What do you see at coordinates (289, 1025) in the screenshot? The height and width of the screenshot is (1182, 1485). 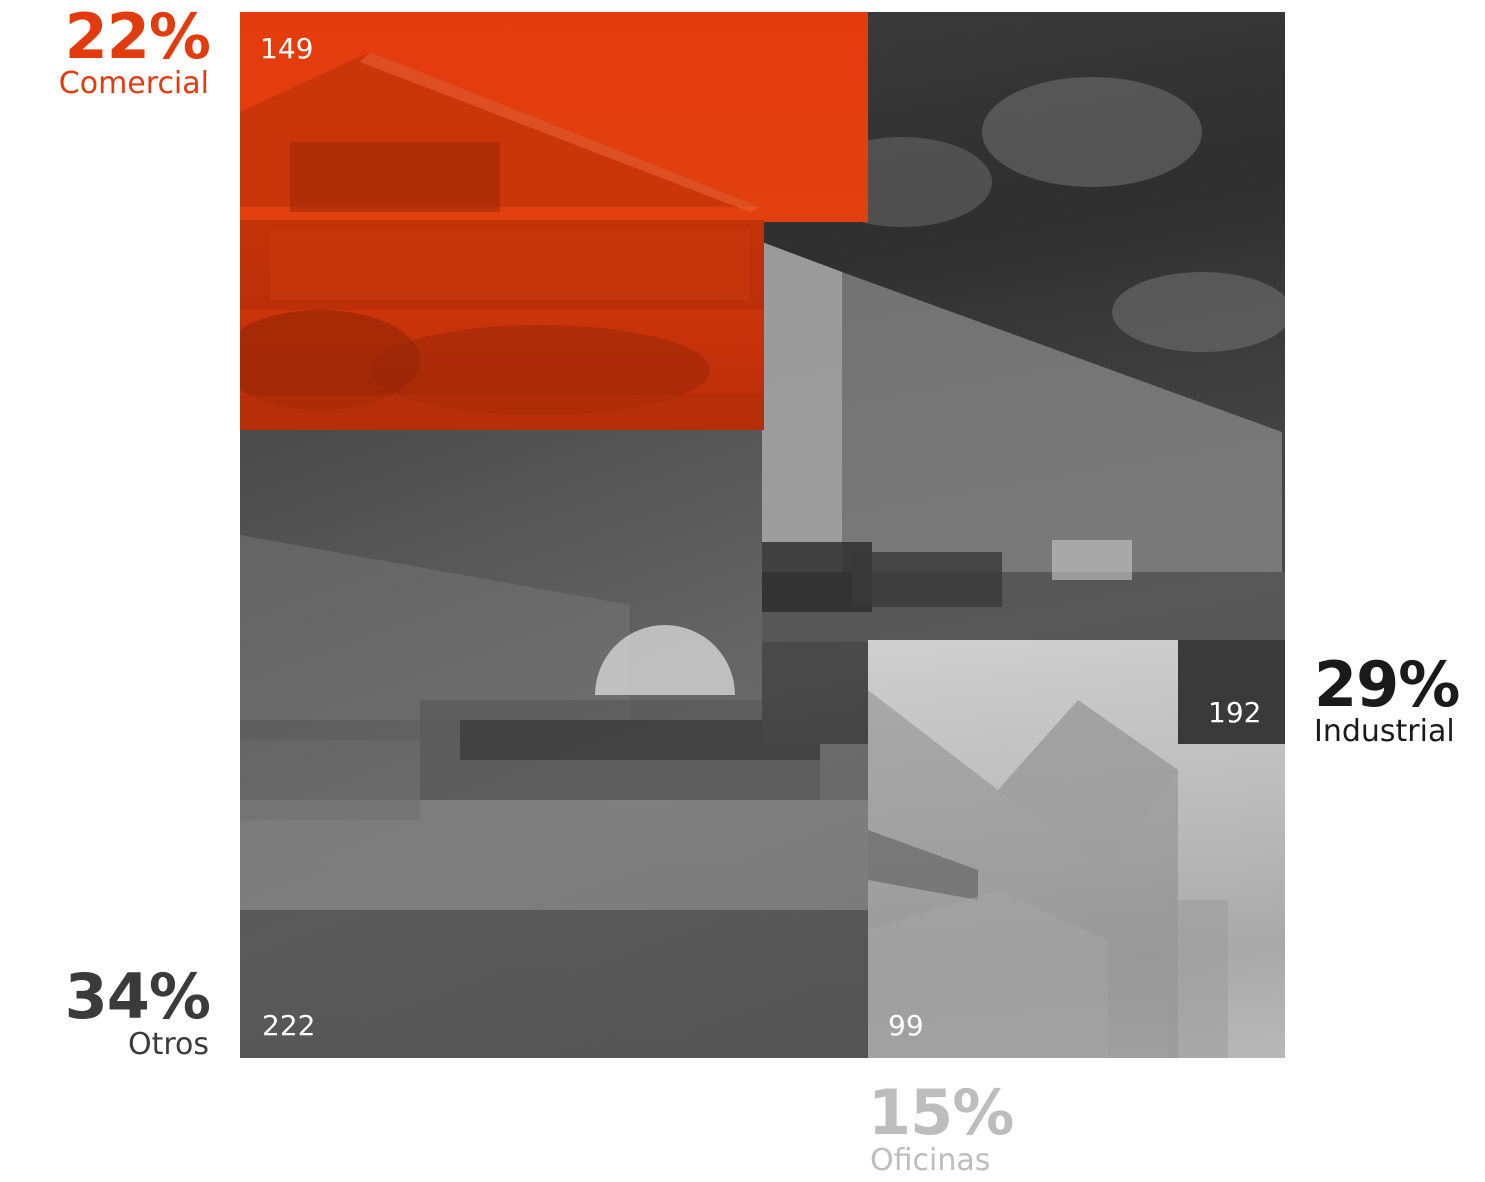 I see `count-otros: 222` at bounding box center [289, 1025].